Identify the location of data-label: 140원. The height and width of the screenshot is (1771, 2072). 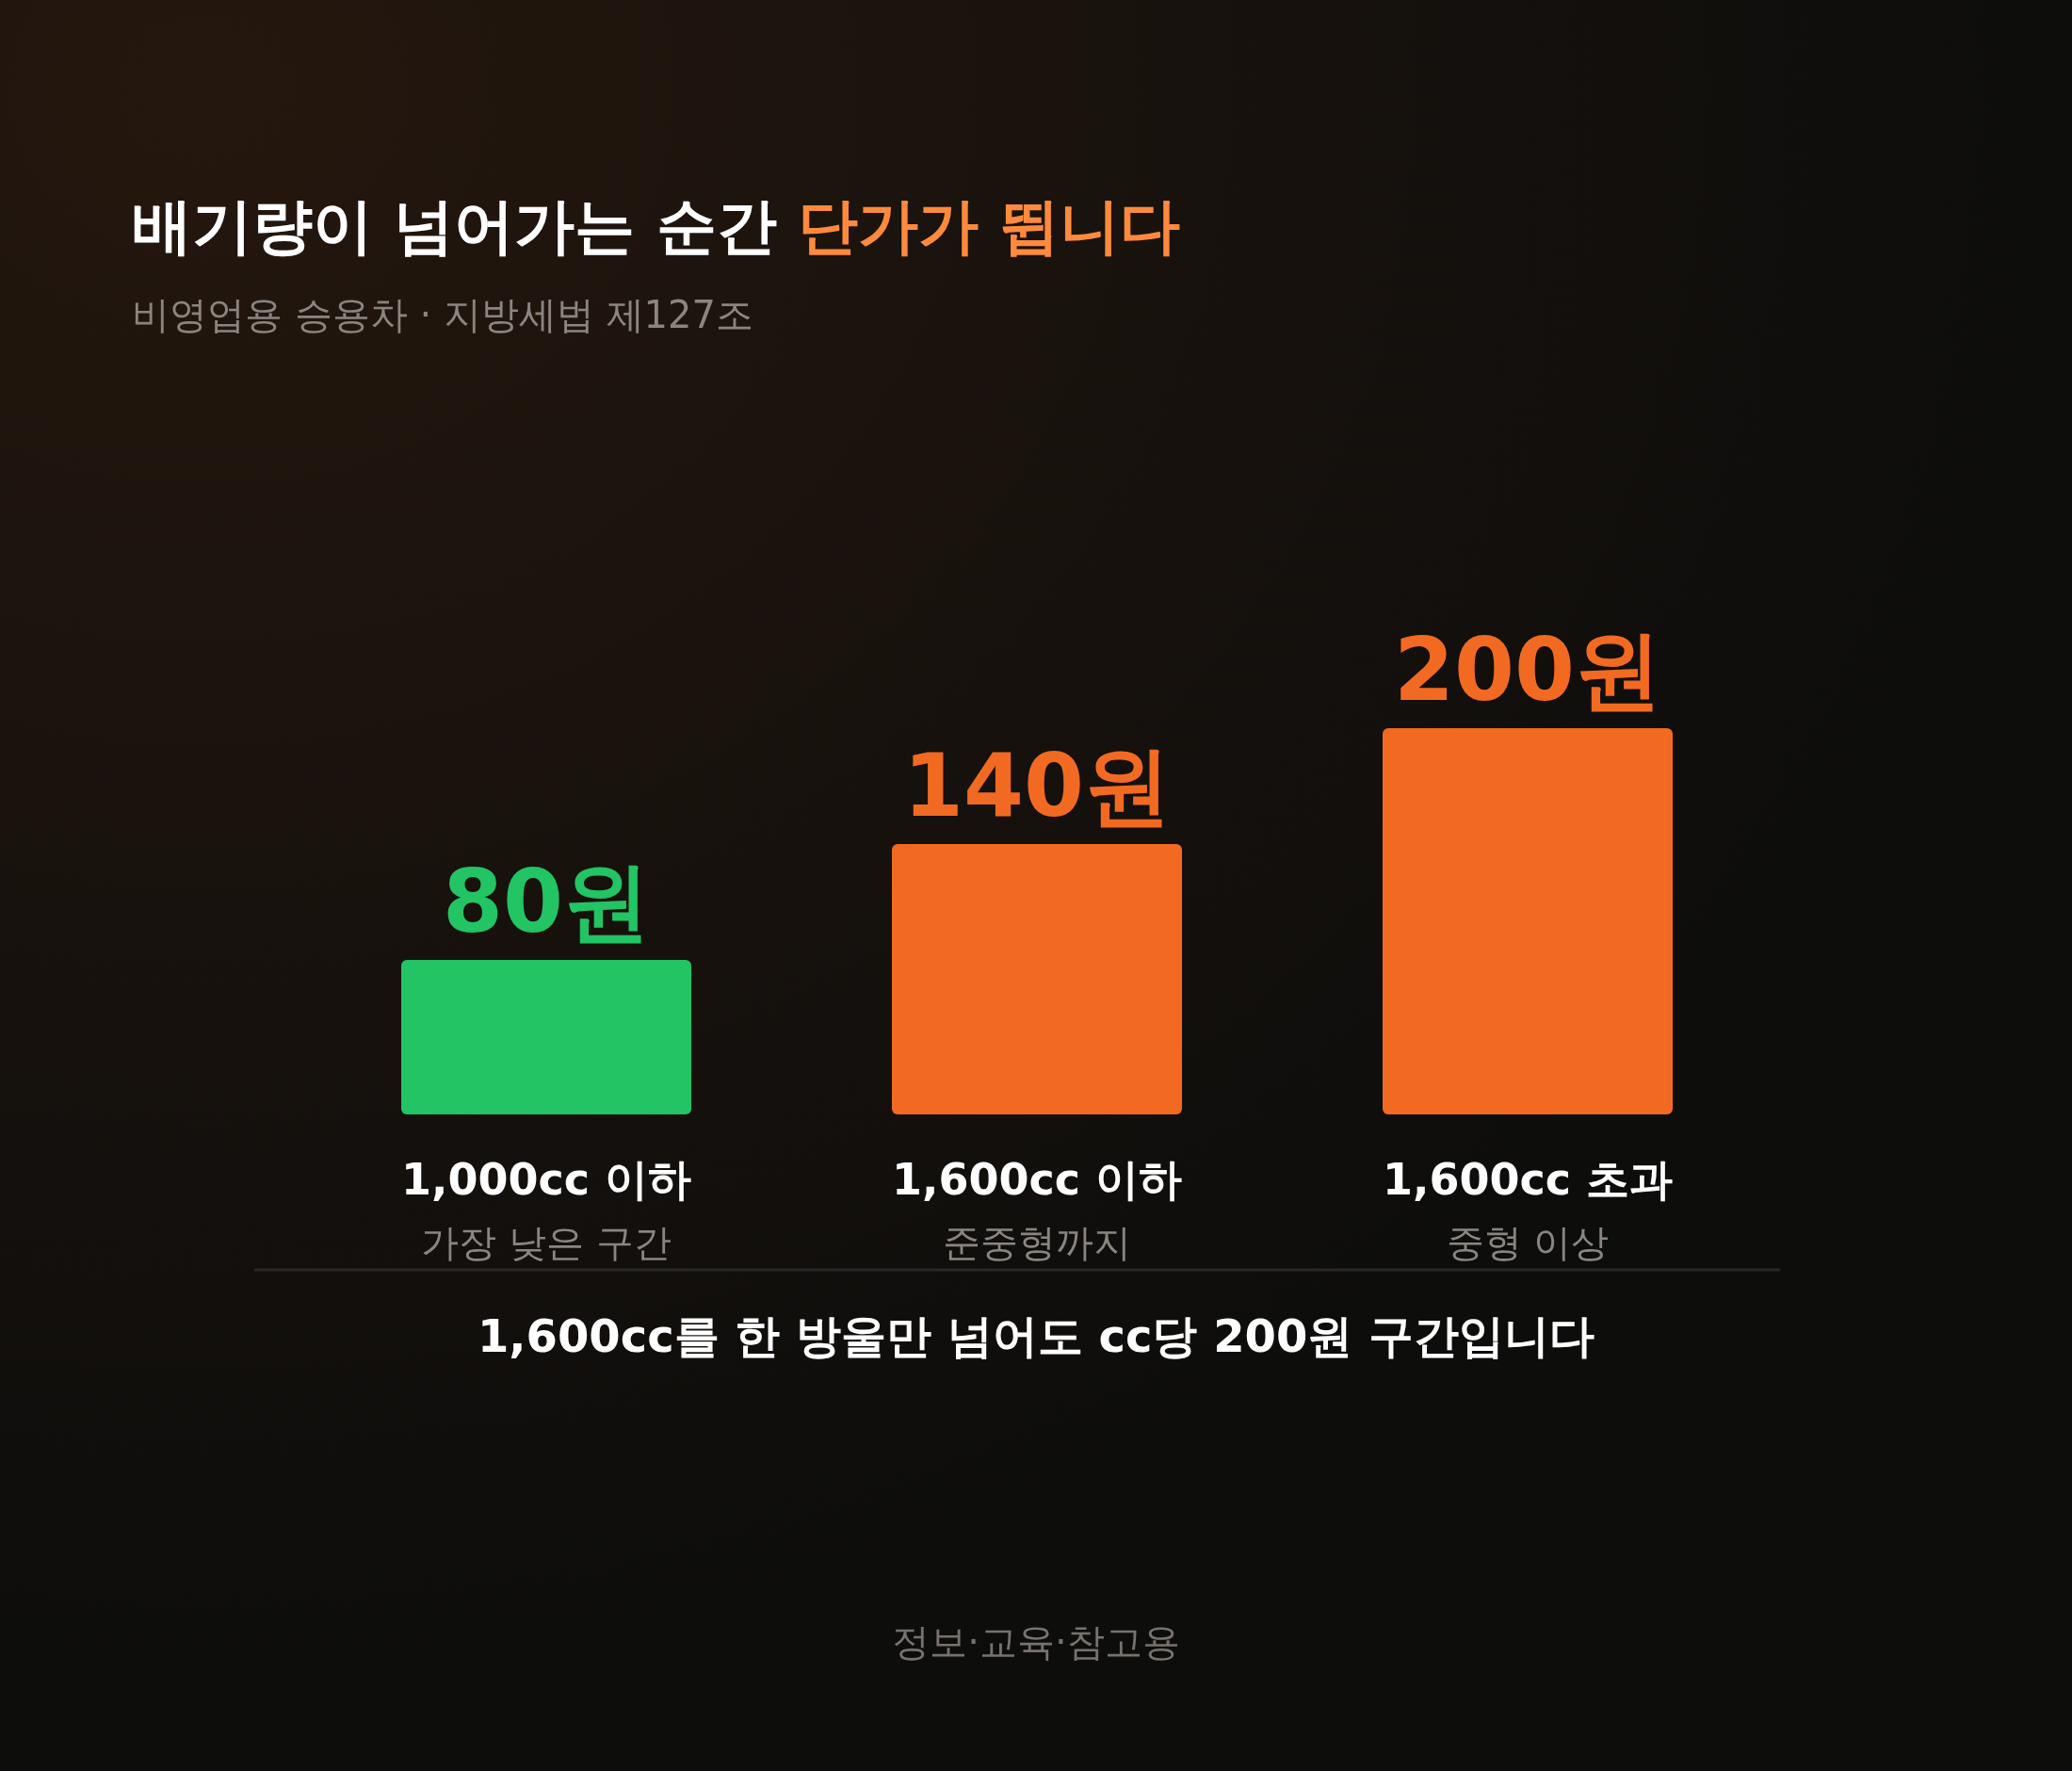
(1037, 786).